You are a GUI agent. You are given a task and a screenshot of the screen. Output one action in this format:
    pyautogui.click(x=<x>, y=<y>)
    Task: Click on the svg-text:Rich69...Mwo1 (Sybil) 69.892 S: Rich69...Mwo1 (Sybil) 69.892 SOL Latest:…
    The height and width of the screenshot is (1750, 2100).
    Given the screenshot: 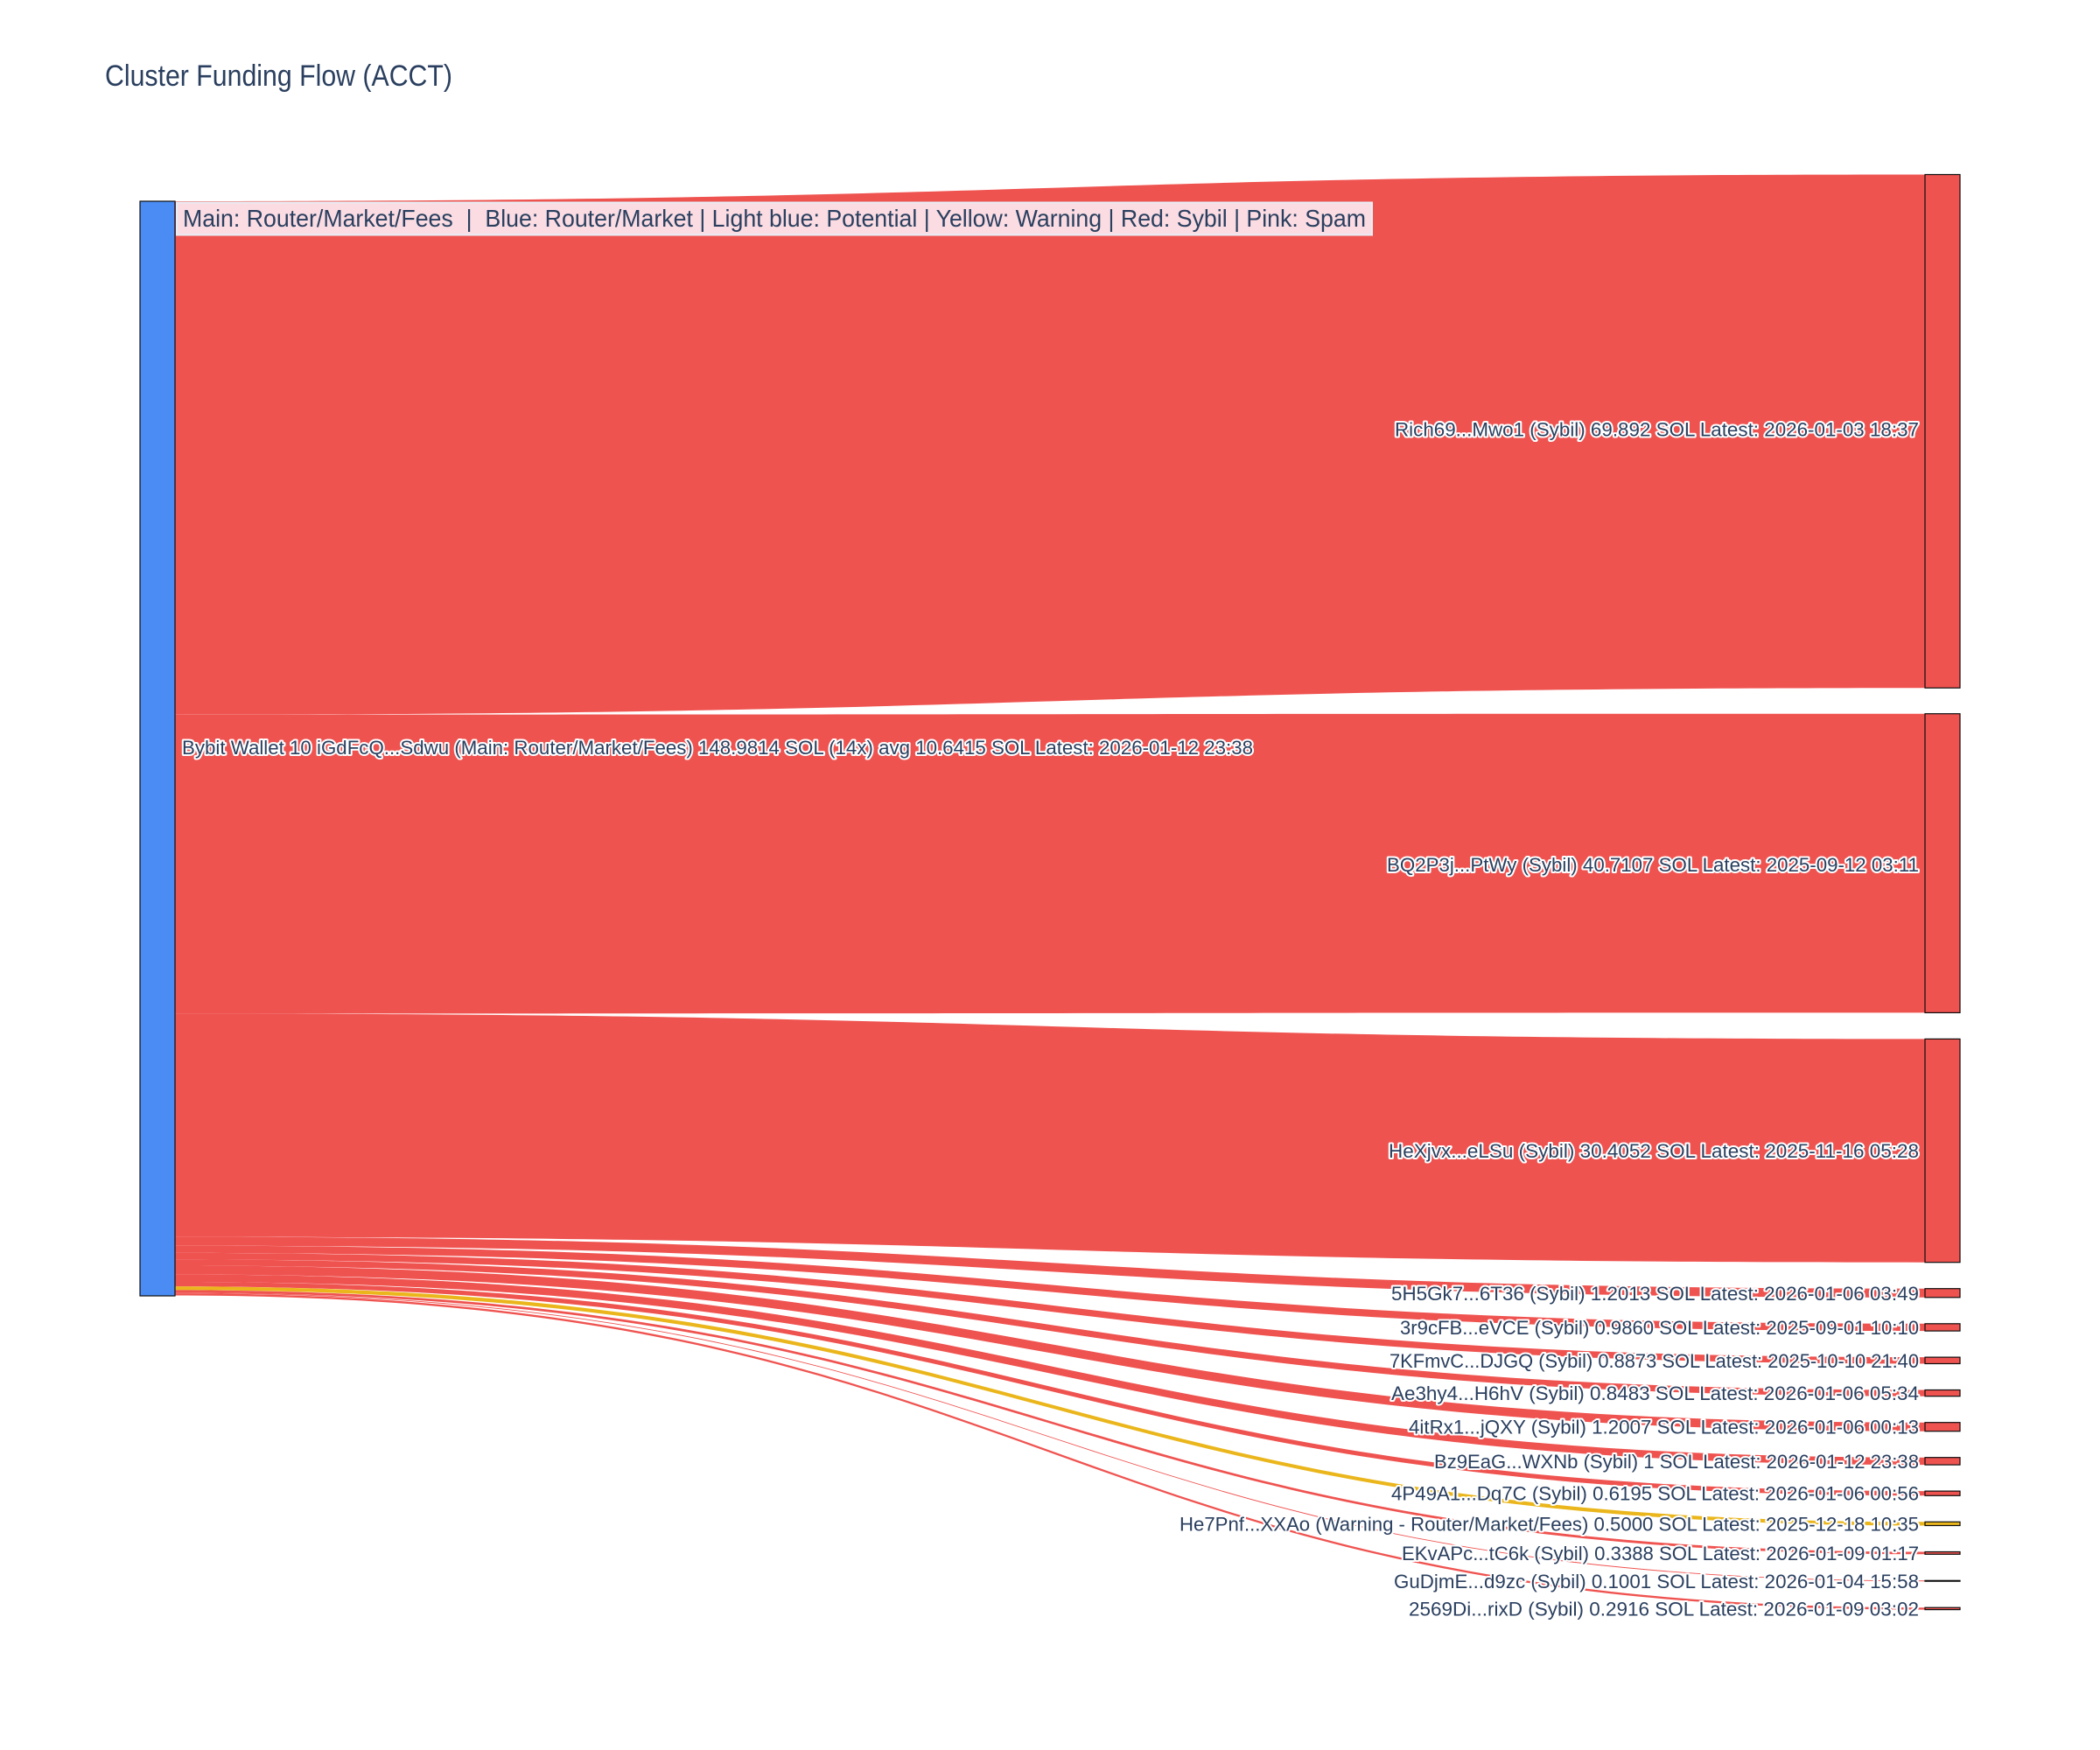 What is the action you would take?
    pyautogui.click(x=1657, y=429)
    